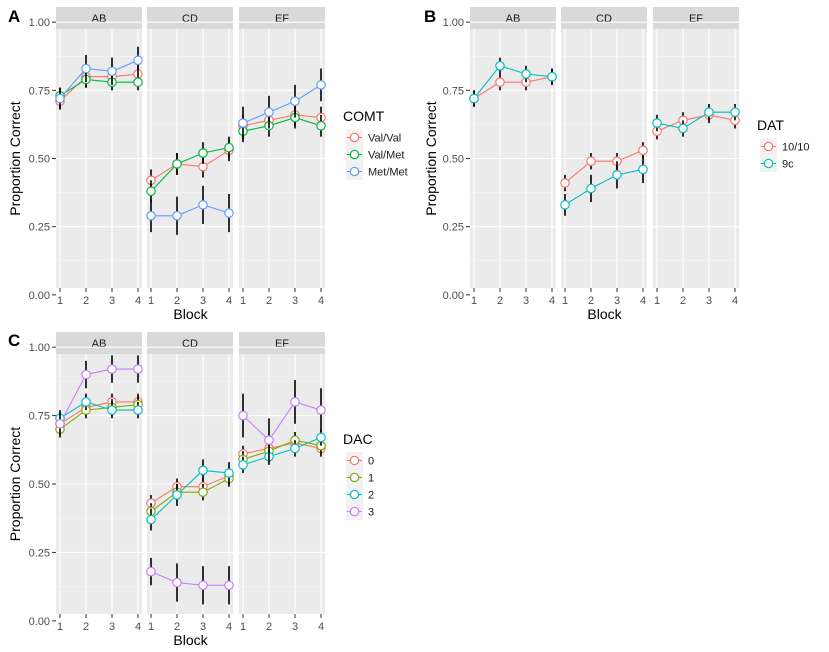 The image size is (829, 652). What do you see at coordinates (783, 144) in the screenshot?
I see `legend: DAT 10/10 9c` at bounding box center [783, 144].